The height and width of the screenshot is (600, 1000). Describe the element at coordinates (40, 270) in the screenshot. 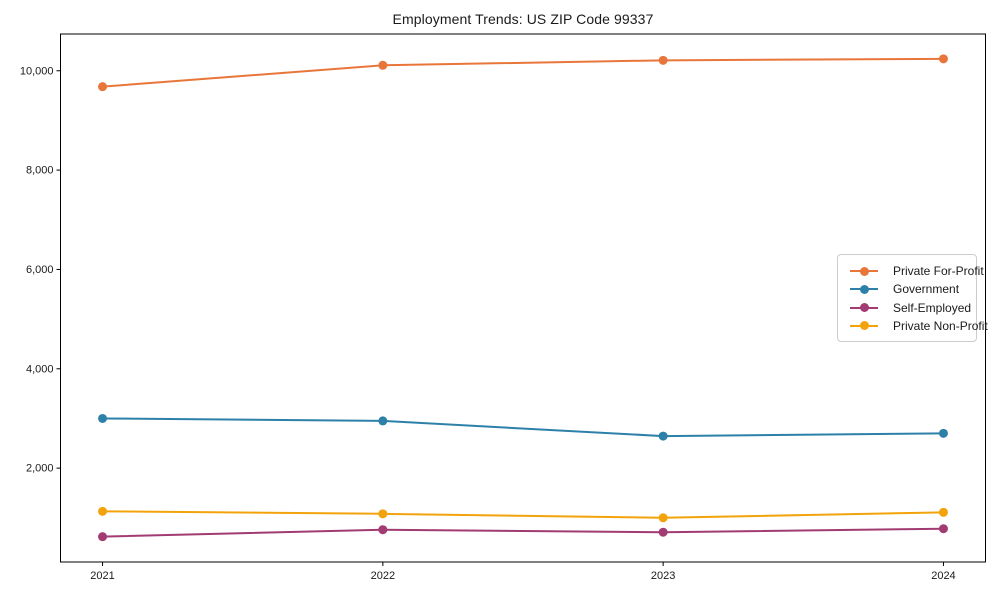

I see `y-axis-tick-label: 6,000` at that location.